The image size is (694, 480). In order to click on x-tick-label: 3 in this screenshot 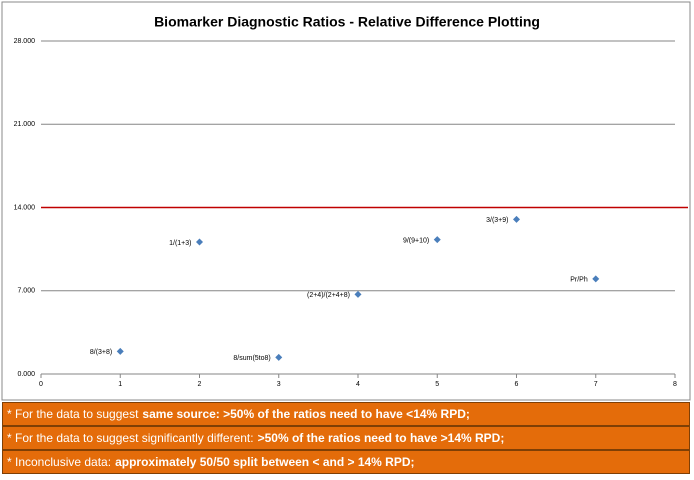, I will do `click(279, 384)`.